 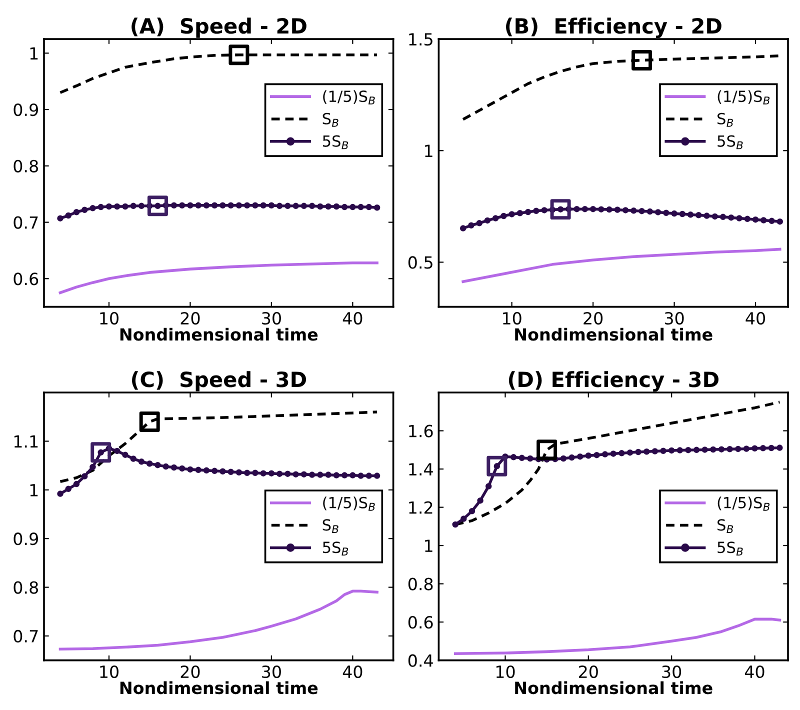 I want to click on y-tick-label: 1.5, so click(x=420, y=39).